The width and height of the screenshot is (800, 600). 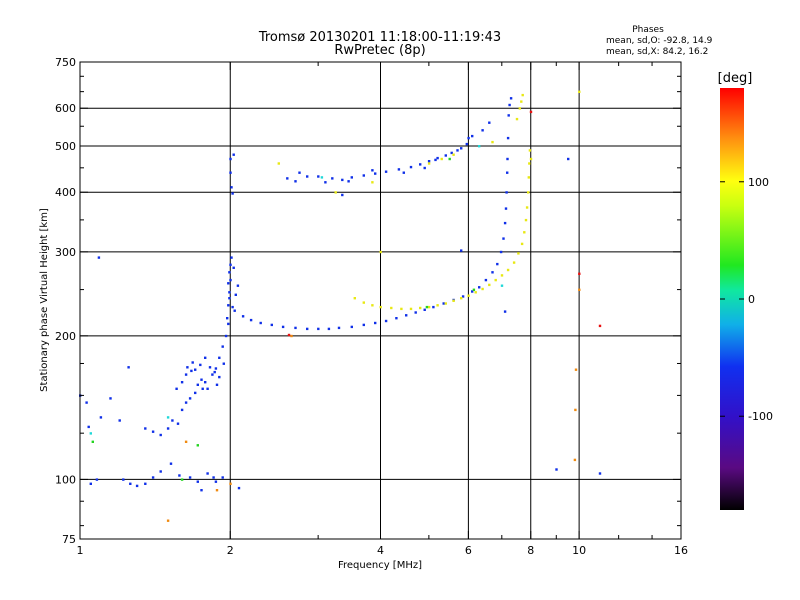 I want to click on colorbar-ticks: 100 0 -100, so click(x=746, y=299).